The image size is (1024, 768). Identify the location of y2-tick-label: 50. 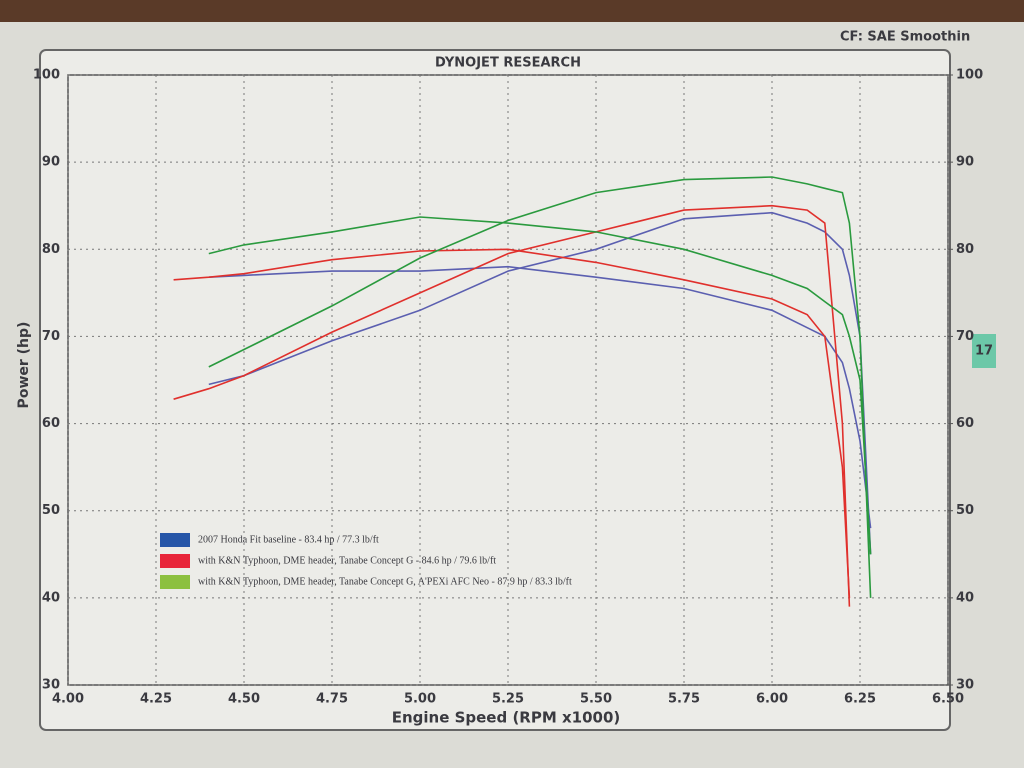
(965, 510).